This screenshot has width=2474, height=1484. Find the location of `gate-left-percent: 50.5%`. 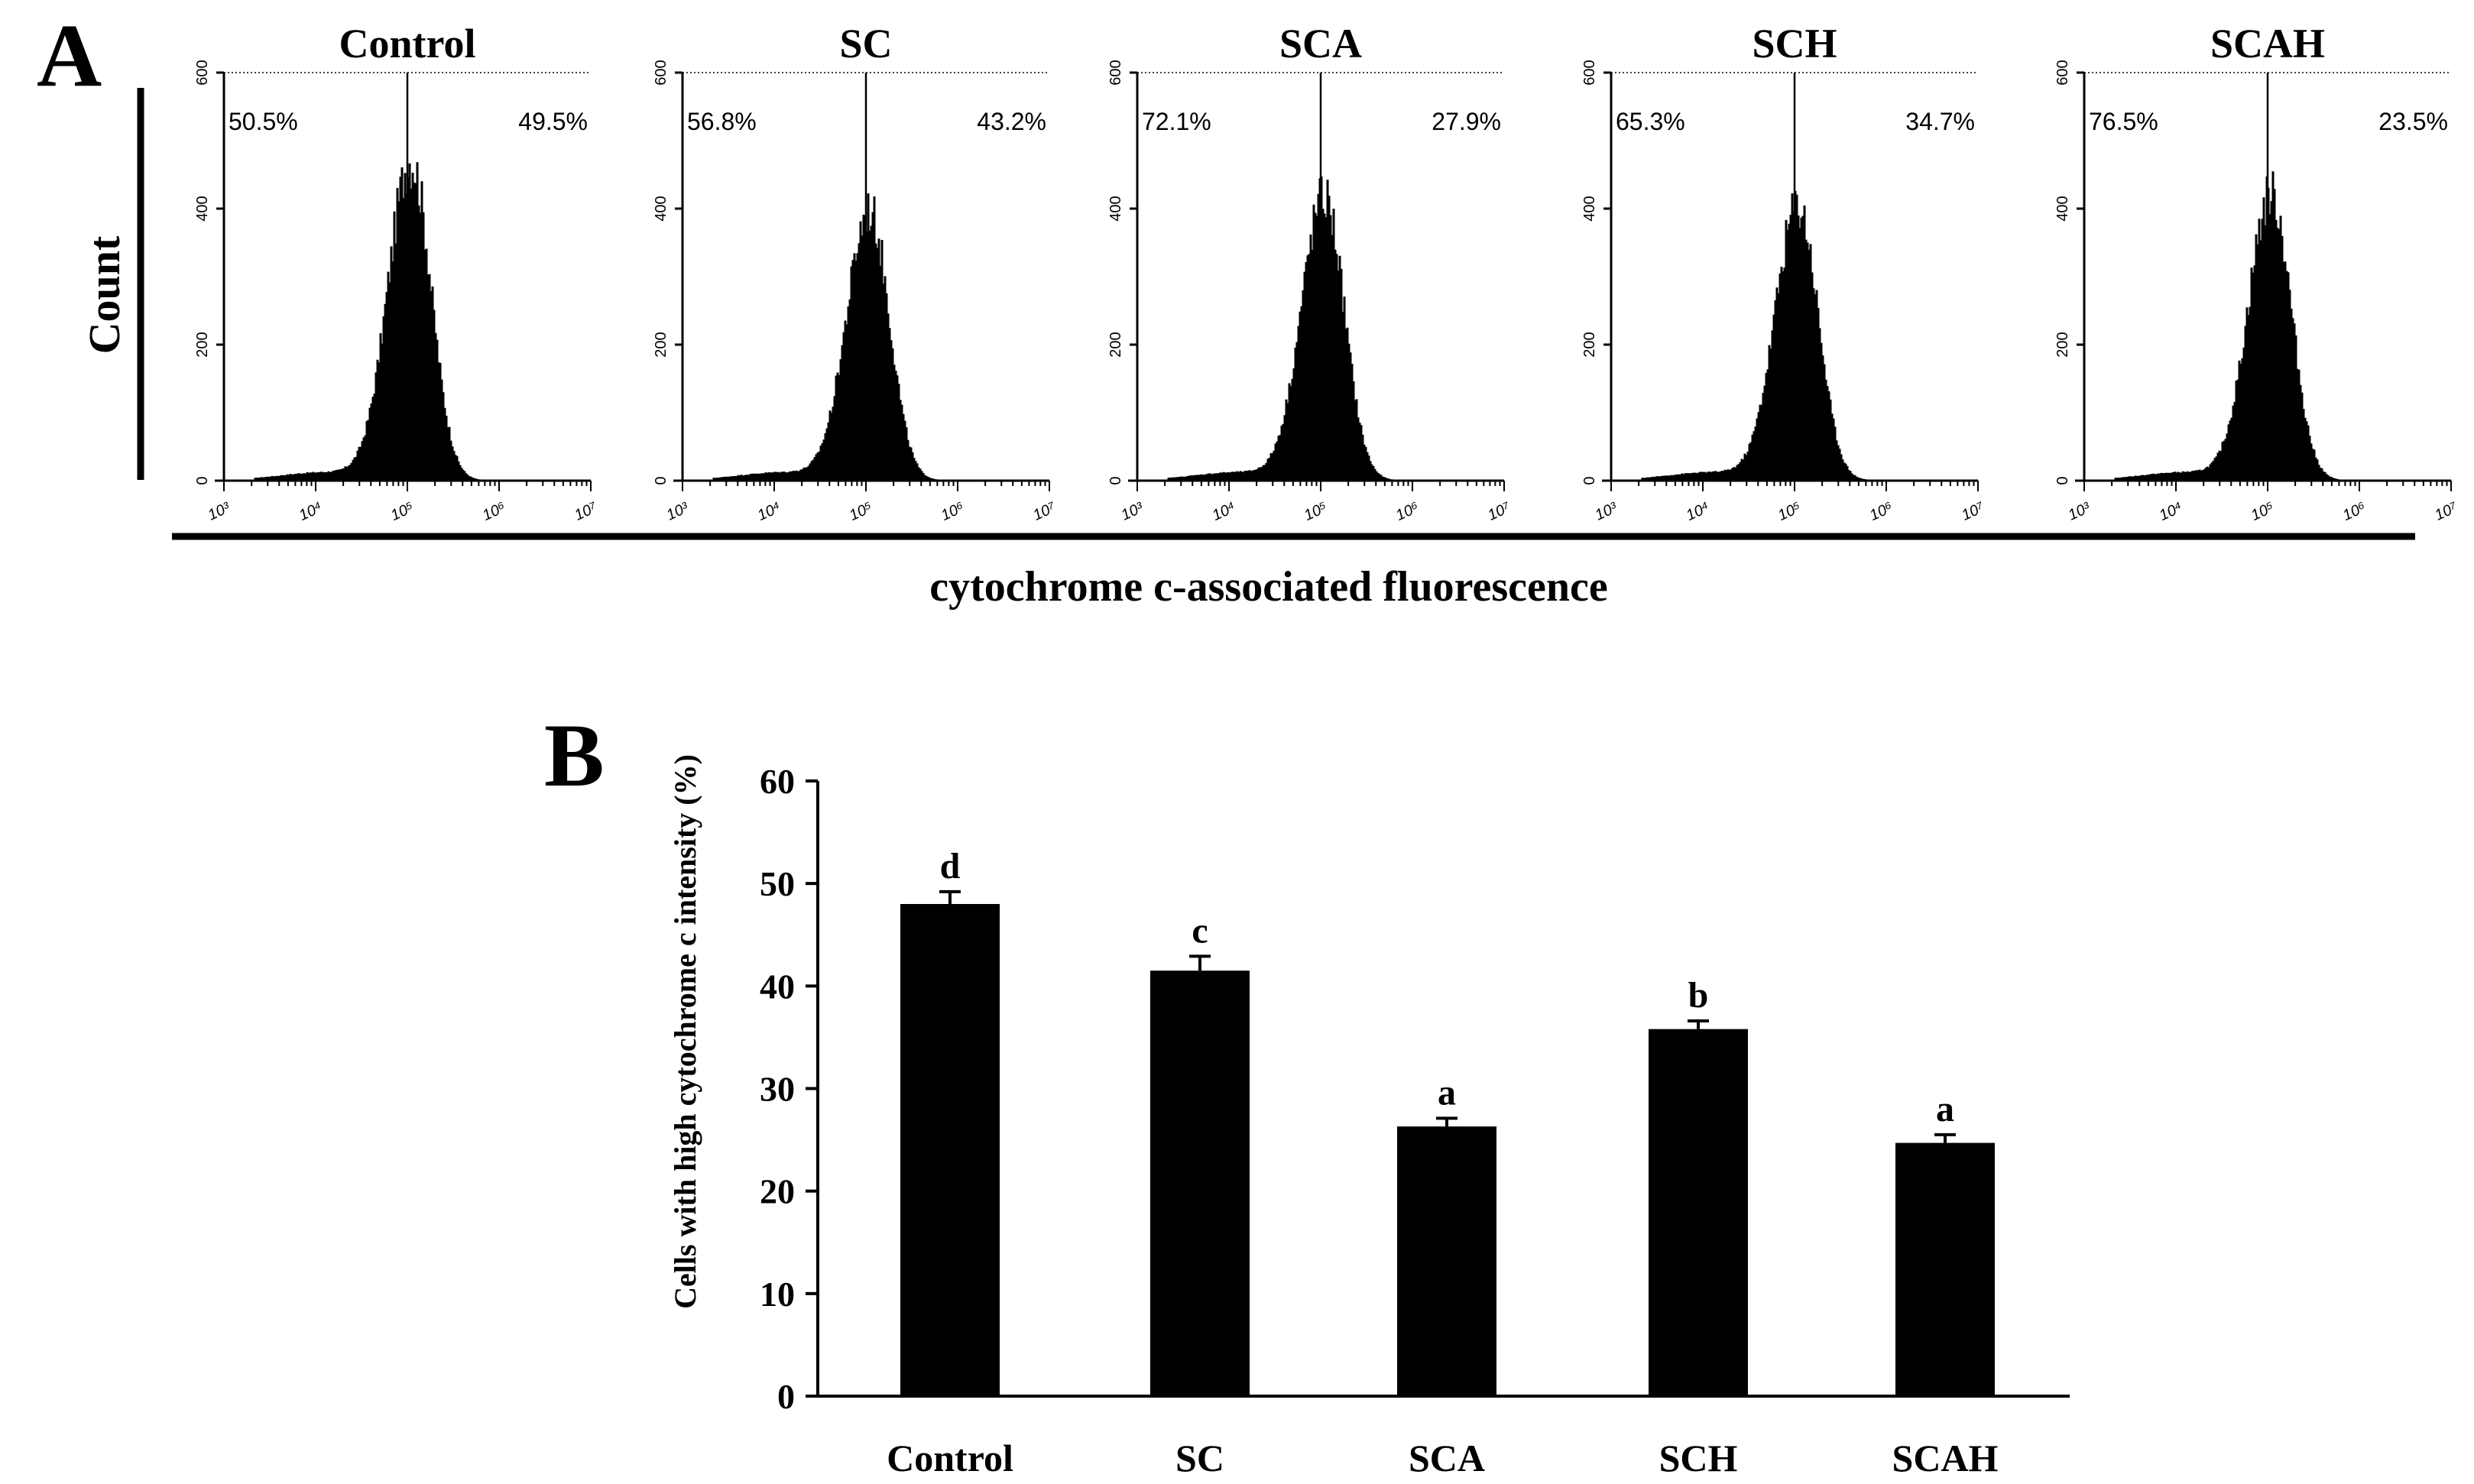

gate-left-percent: 50.5% is located at coordinates (263, 122).